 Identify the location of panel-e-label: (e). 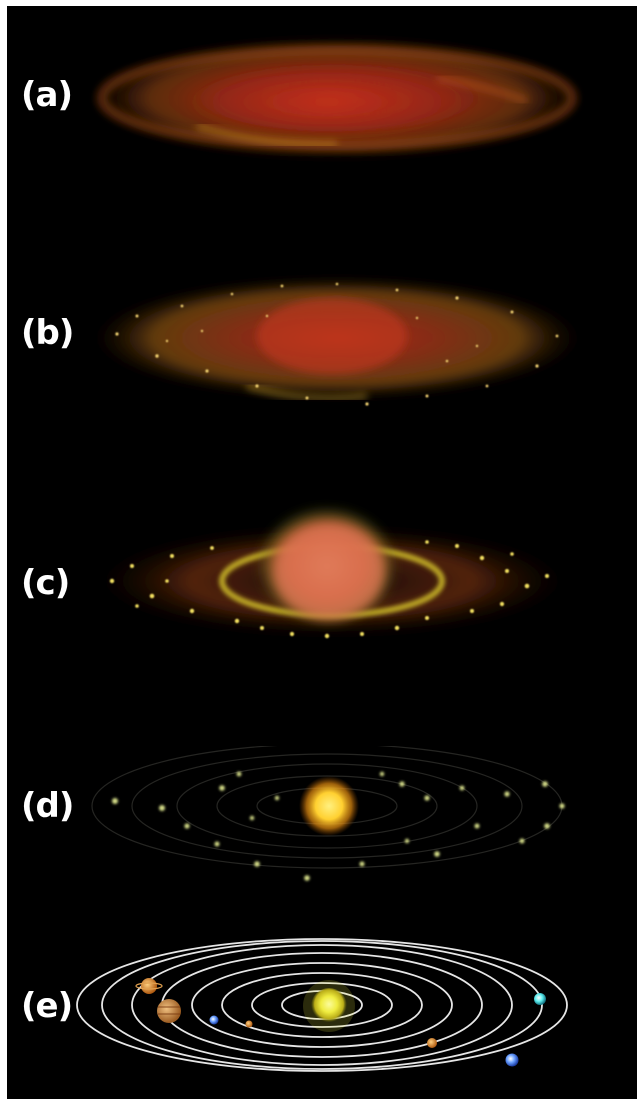
(47, 1006).